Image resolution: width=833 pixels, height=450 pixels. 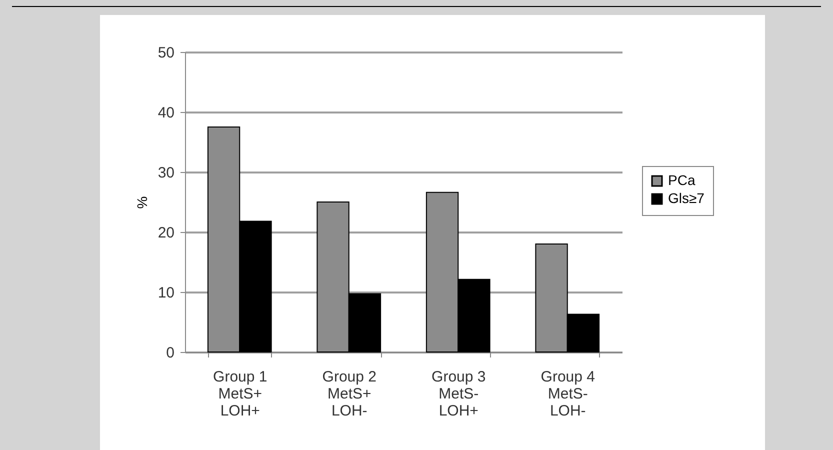 I want to click on y-tick-label: 20, so click(x=166, y=233).